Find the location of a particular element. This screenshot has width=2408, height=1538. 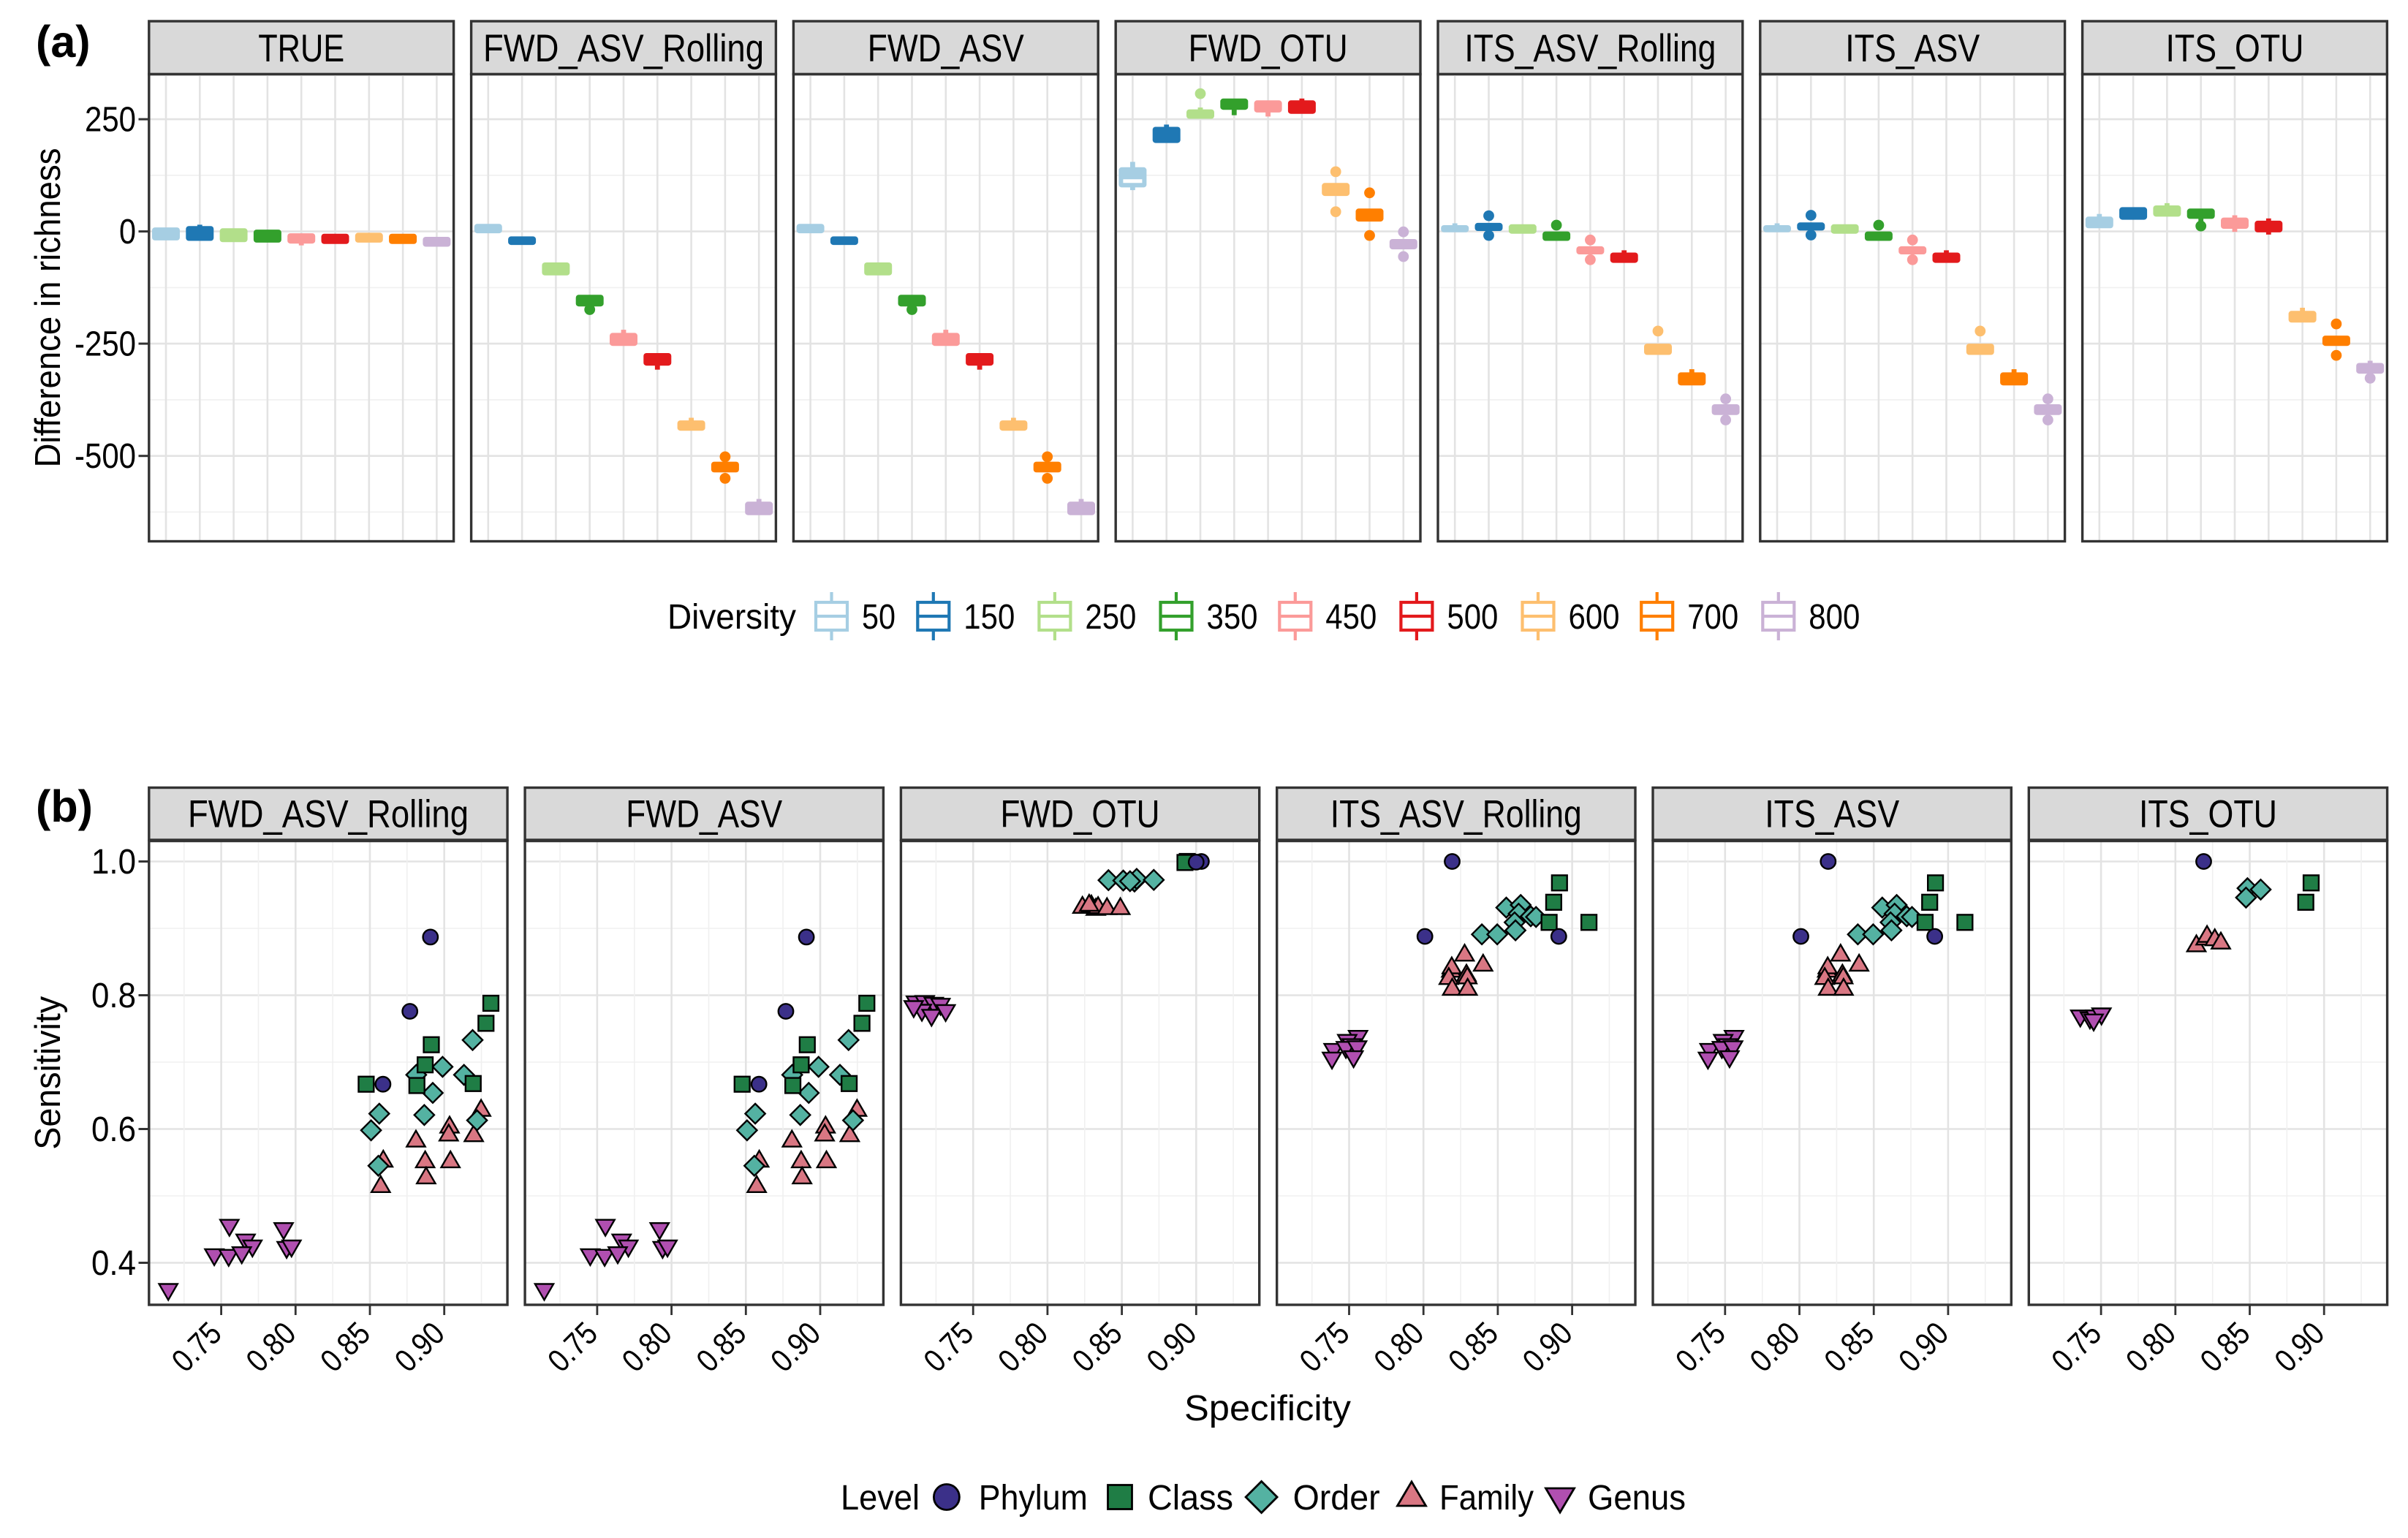

svg-text: (b) is located at coordinates (64, 806).